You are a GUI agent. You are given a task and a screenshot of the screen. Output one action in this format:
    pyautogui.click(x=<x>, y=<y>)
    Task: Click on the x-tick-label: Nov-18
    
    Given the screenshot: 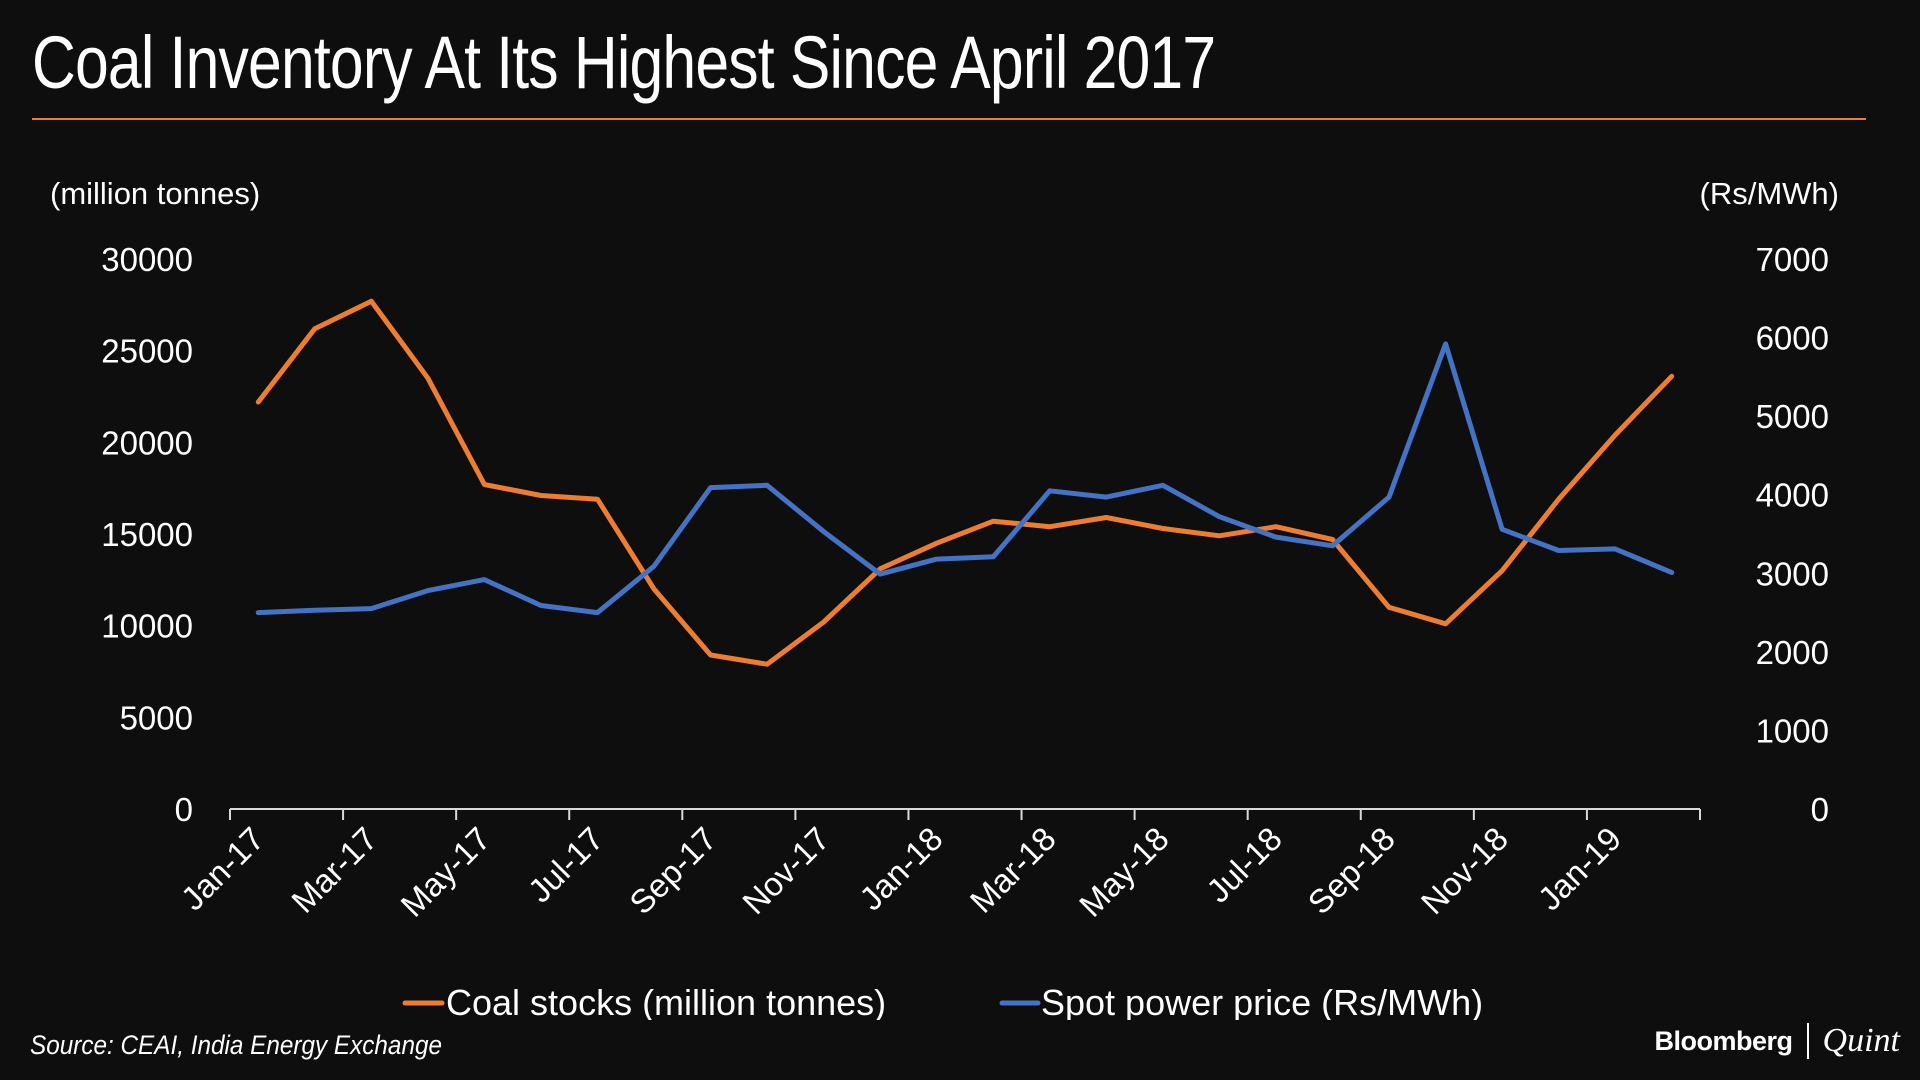 What is the action you would take?
    pyautogui.click(x=1464, y=870)
    